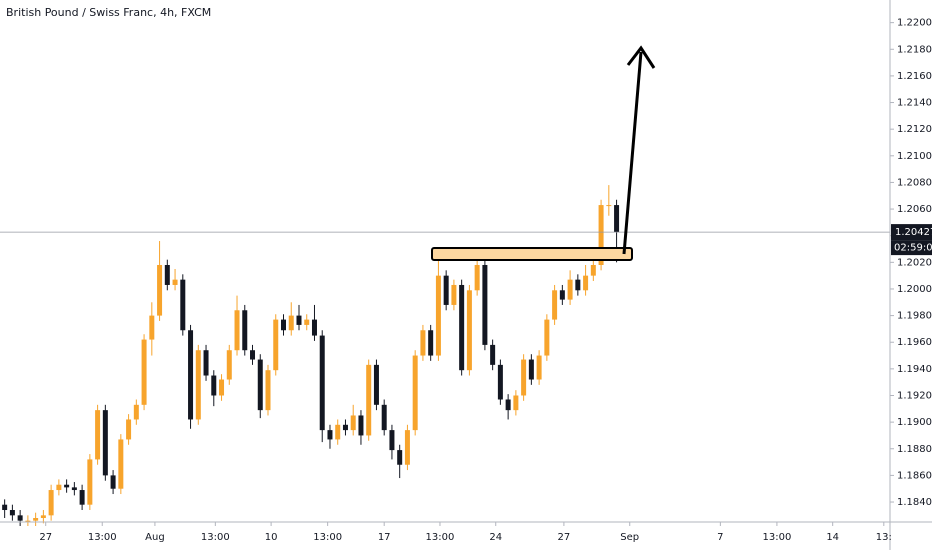  Describe the element at coordinates (914, 342) in the screenshot. I see `y-tick-label: 1.19600` at that location.